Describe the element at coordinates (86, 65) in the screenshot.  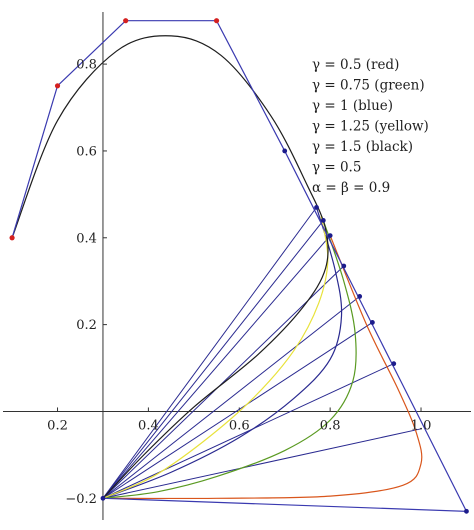
I see `y-tick-label: 0.8` at that location.